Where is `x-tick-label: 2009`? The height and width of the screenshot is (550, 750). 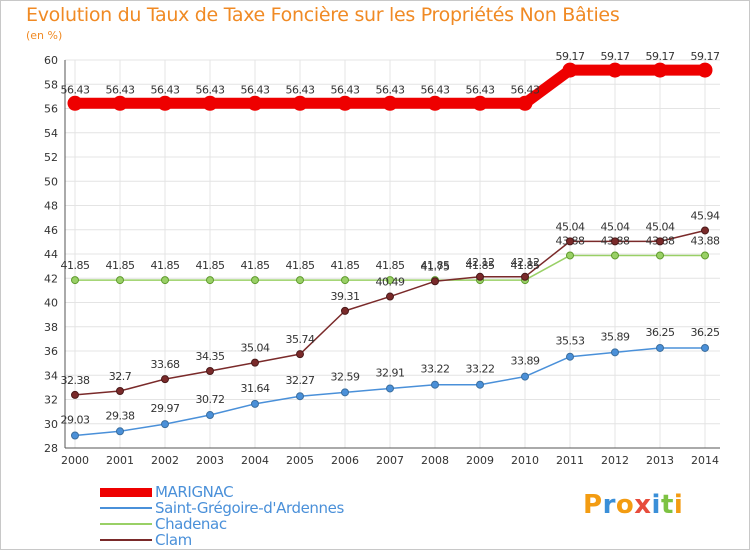 x-tick-label: 2009 is located at coordinates (480, 460).